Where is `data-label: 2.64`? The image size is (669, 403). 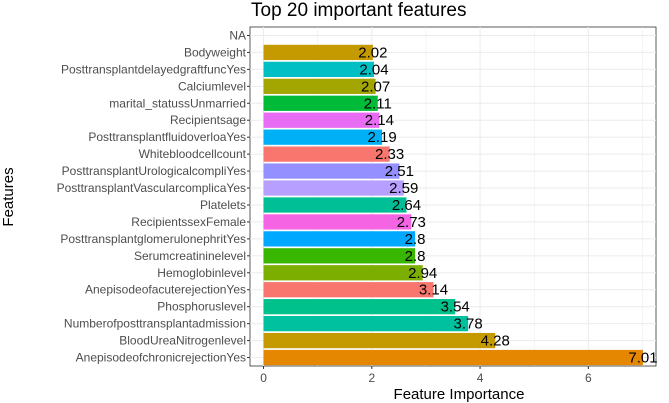
data-label: 2.64 is located at coordinates (406, 205).